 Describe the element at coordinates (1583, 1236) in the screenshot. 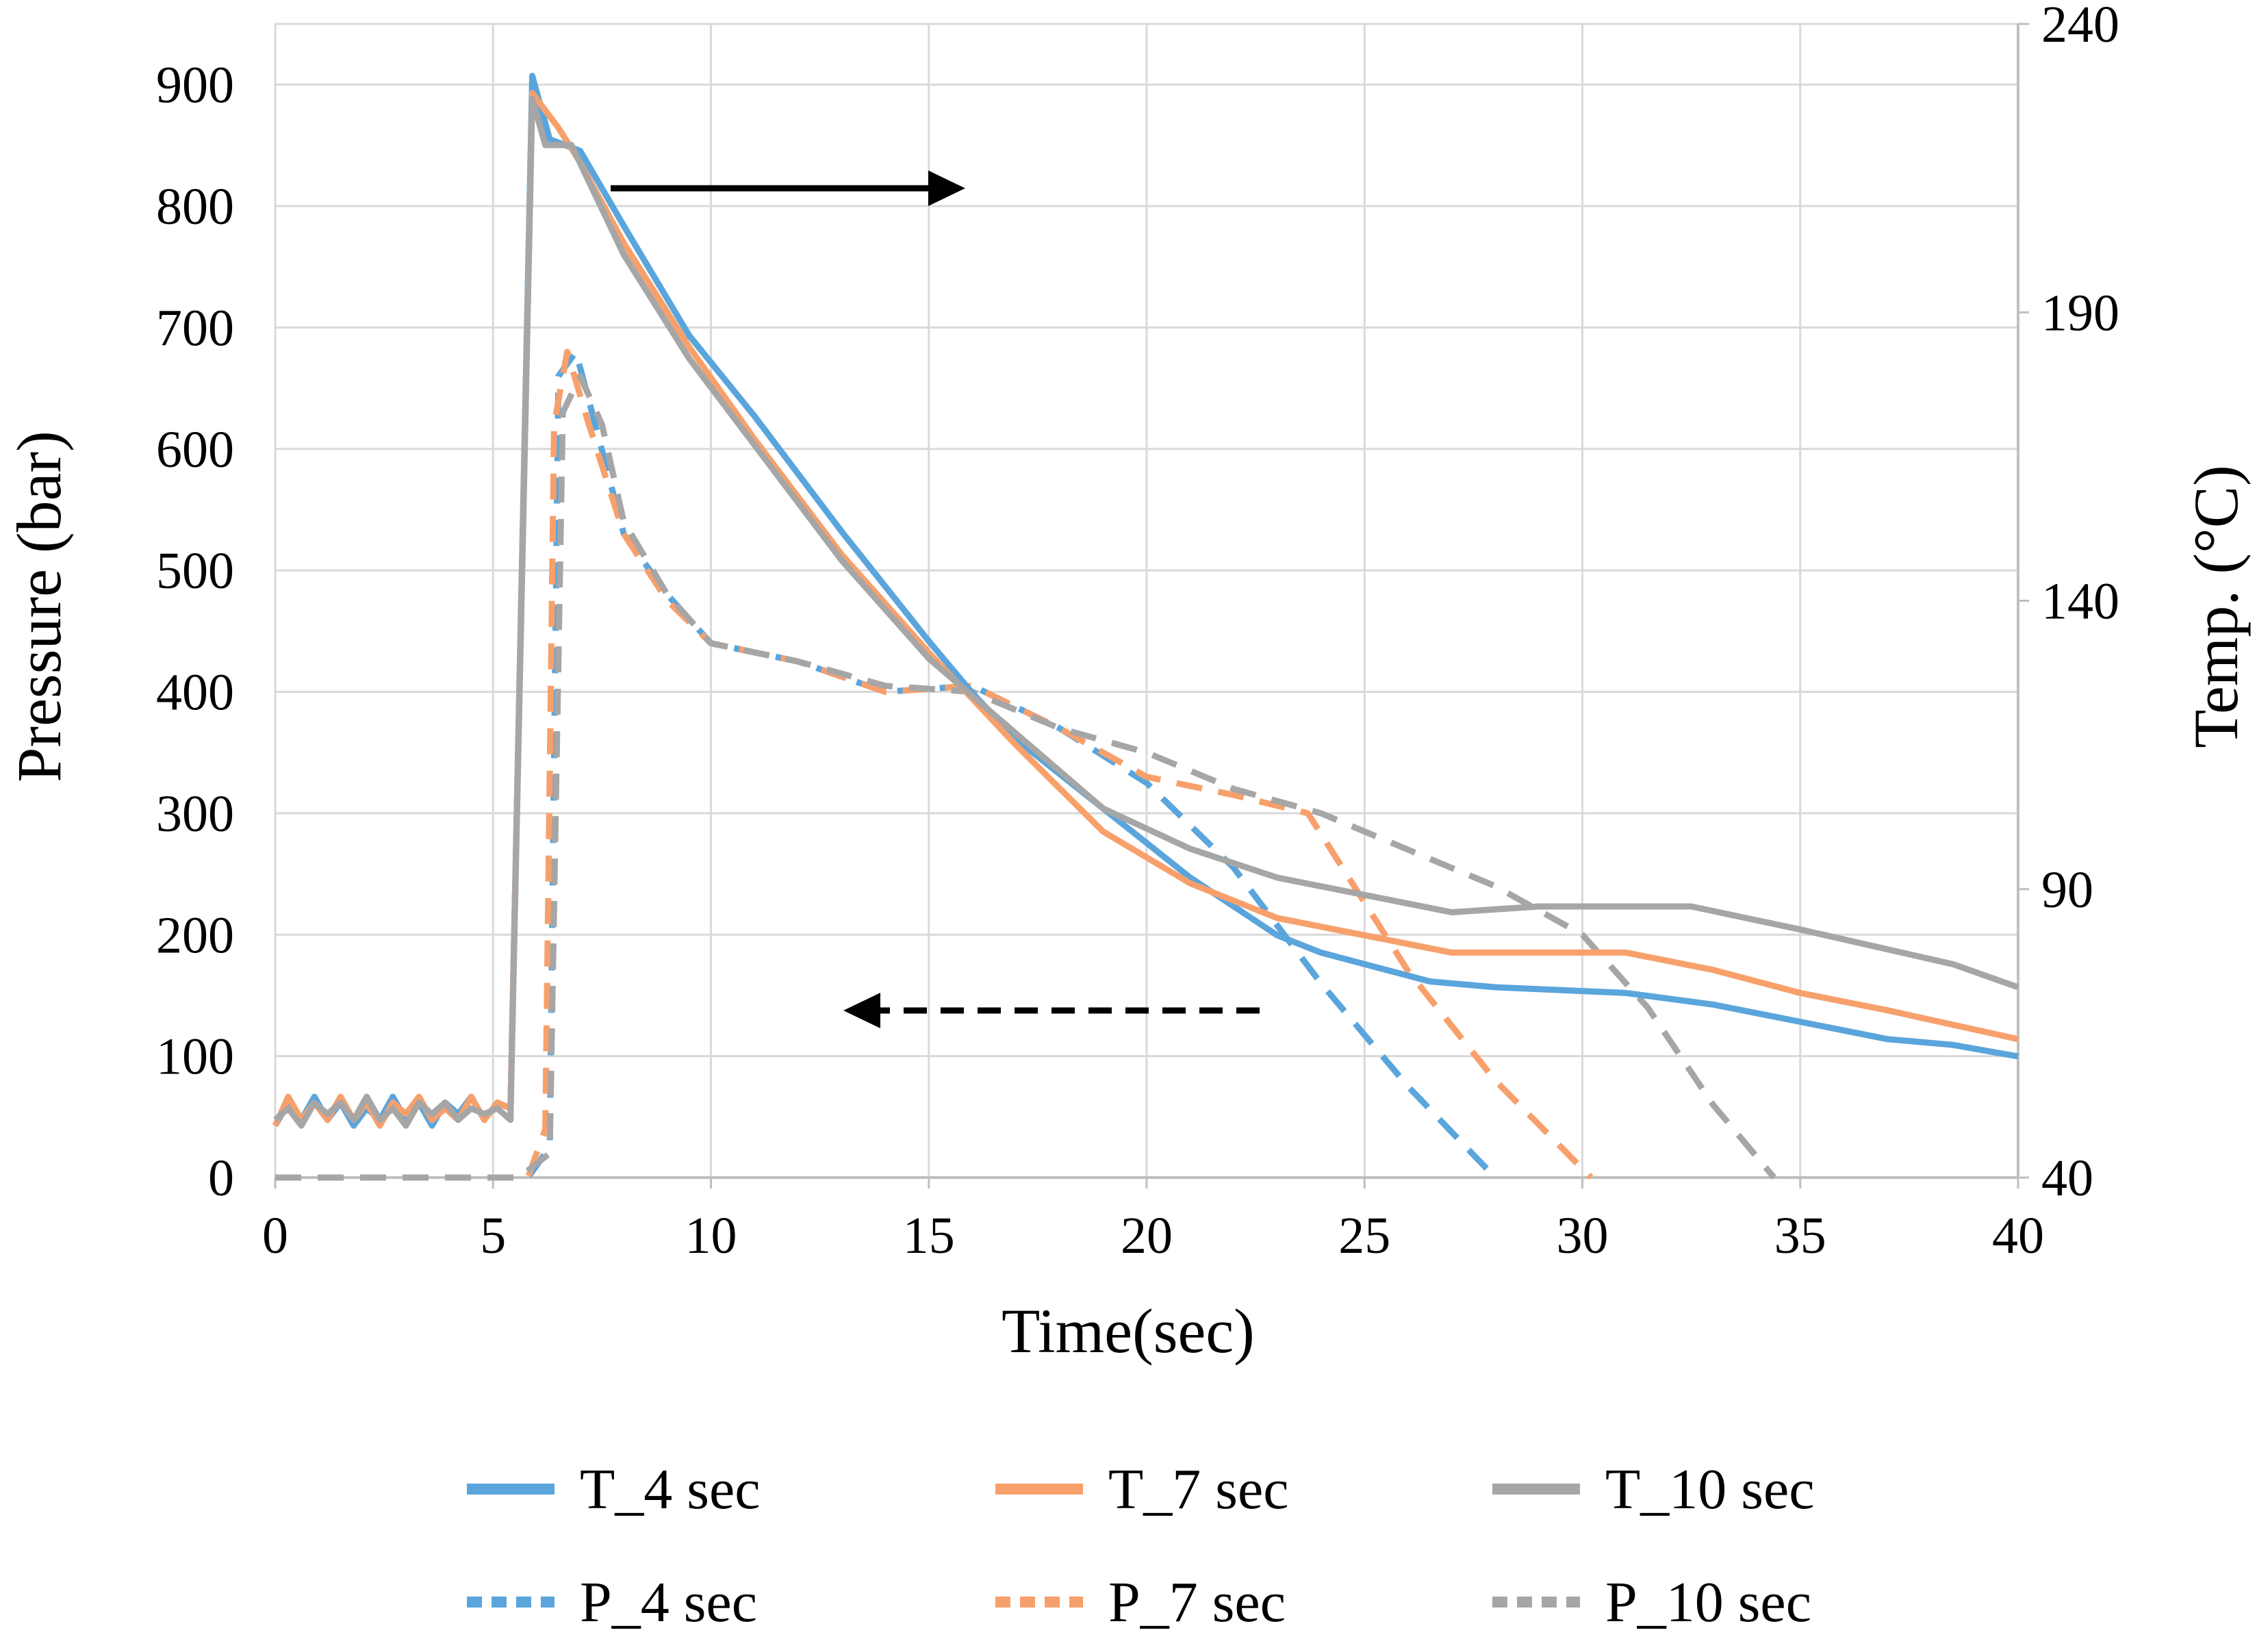

I see `x-tick-label: 30` at that location.